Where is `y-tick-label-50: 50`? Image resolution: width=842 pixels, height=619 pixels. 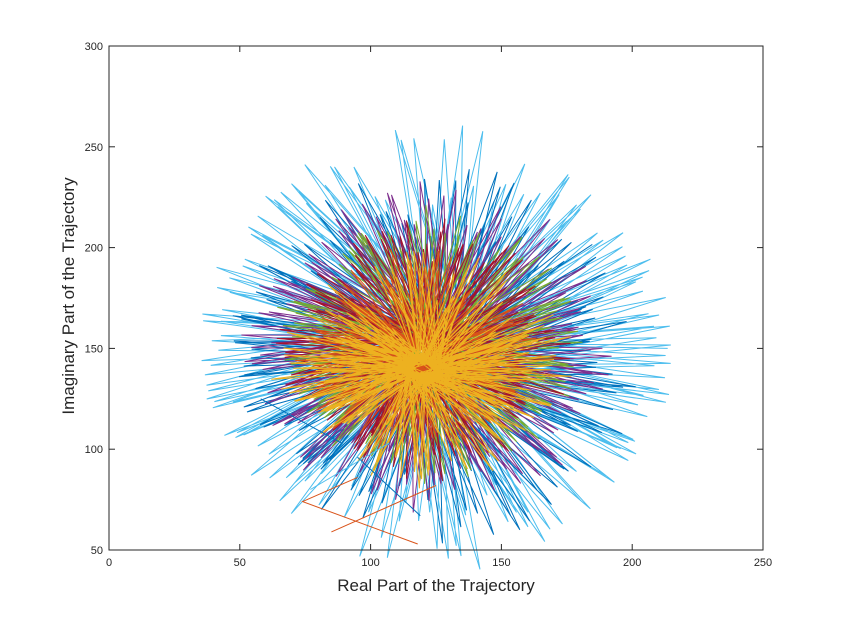 y-tick-label-50: 50 is located at coordinates (97, 551).